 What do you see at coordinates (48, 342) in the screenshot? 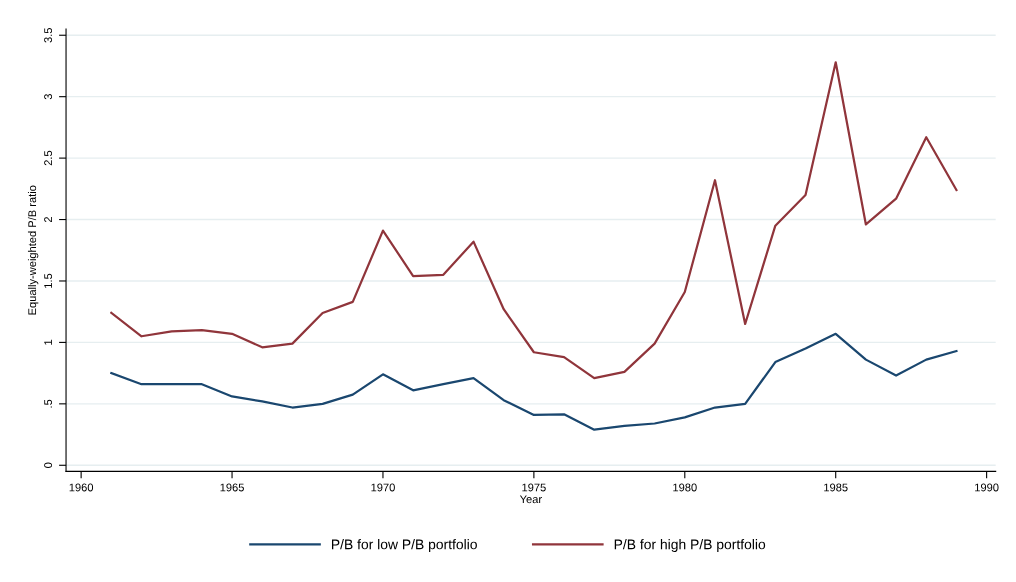
I see `y-tick-label: 1` at bounding box center [48, 342].